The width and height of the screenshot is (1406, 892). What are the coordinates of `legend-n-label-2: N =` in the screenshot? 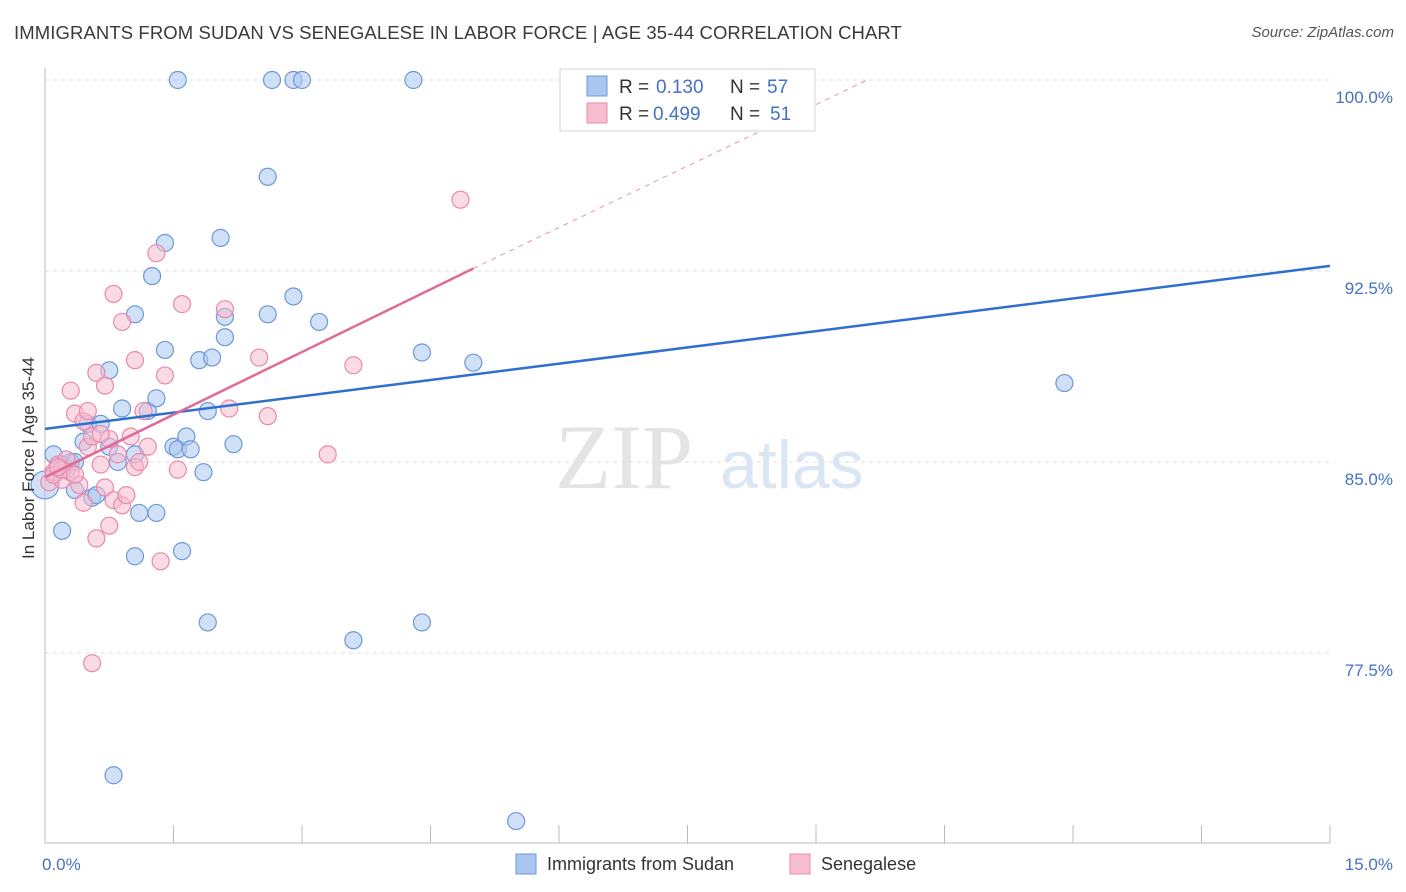 It's located at (745, 114).